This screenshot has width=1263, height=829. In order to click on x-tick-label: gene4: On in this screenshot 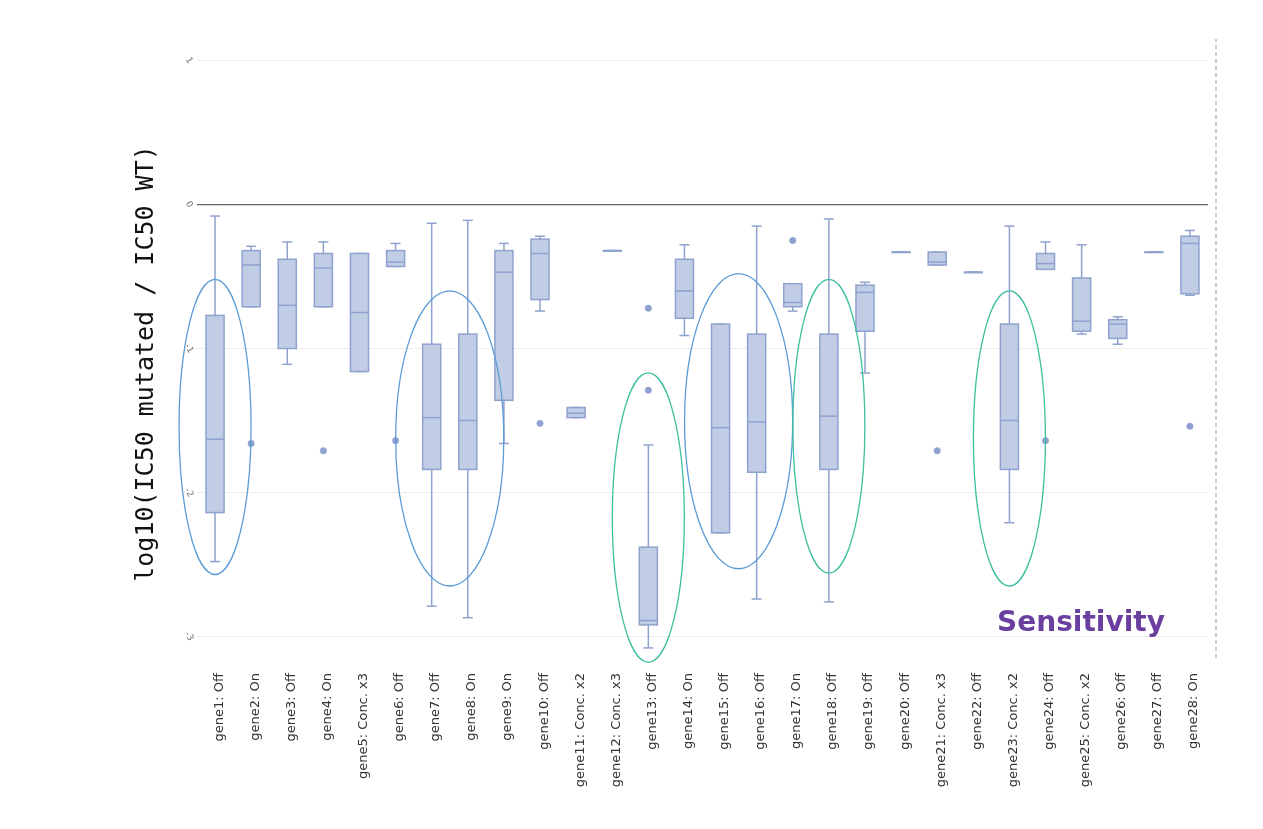, I will do `click(326, 707)`.